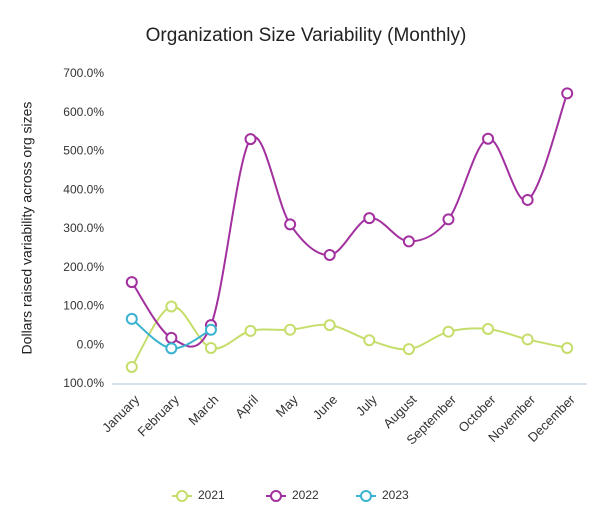 This screenshot has height=516, width=612. Describe the element at coordinates (211, 495) in the screenshot. I see `legend-label: 2021` at that location.